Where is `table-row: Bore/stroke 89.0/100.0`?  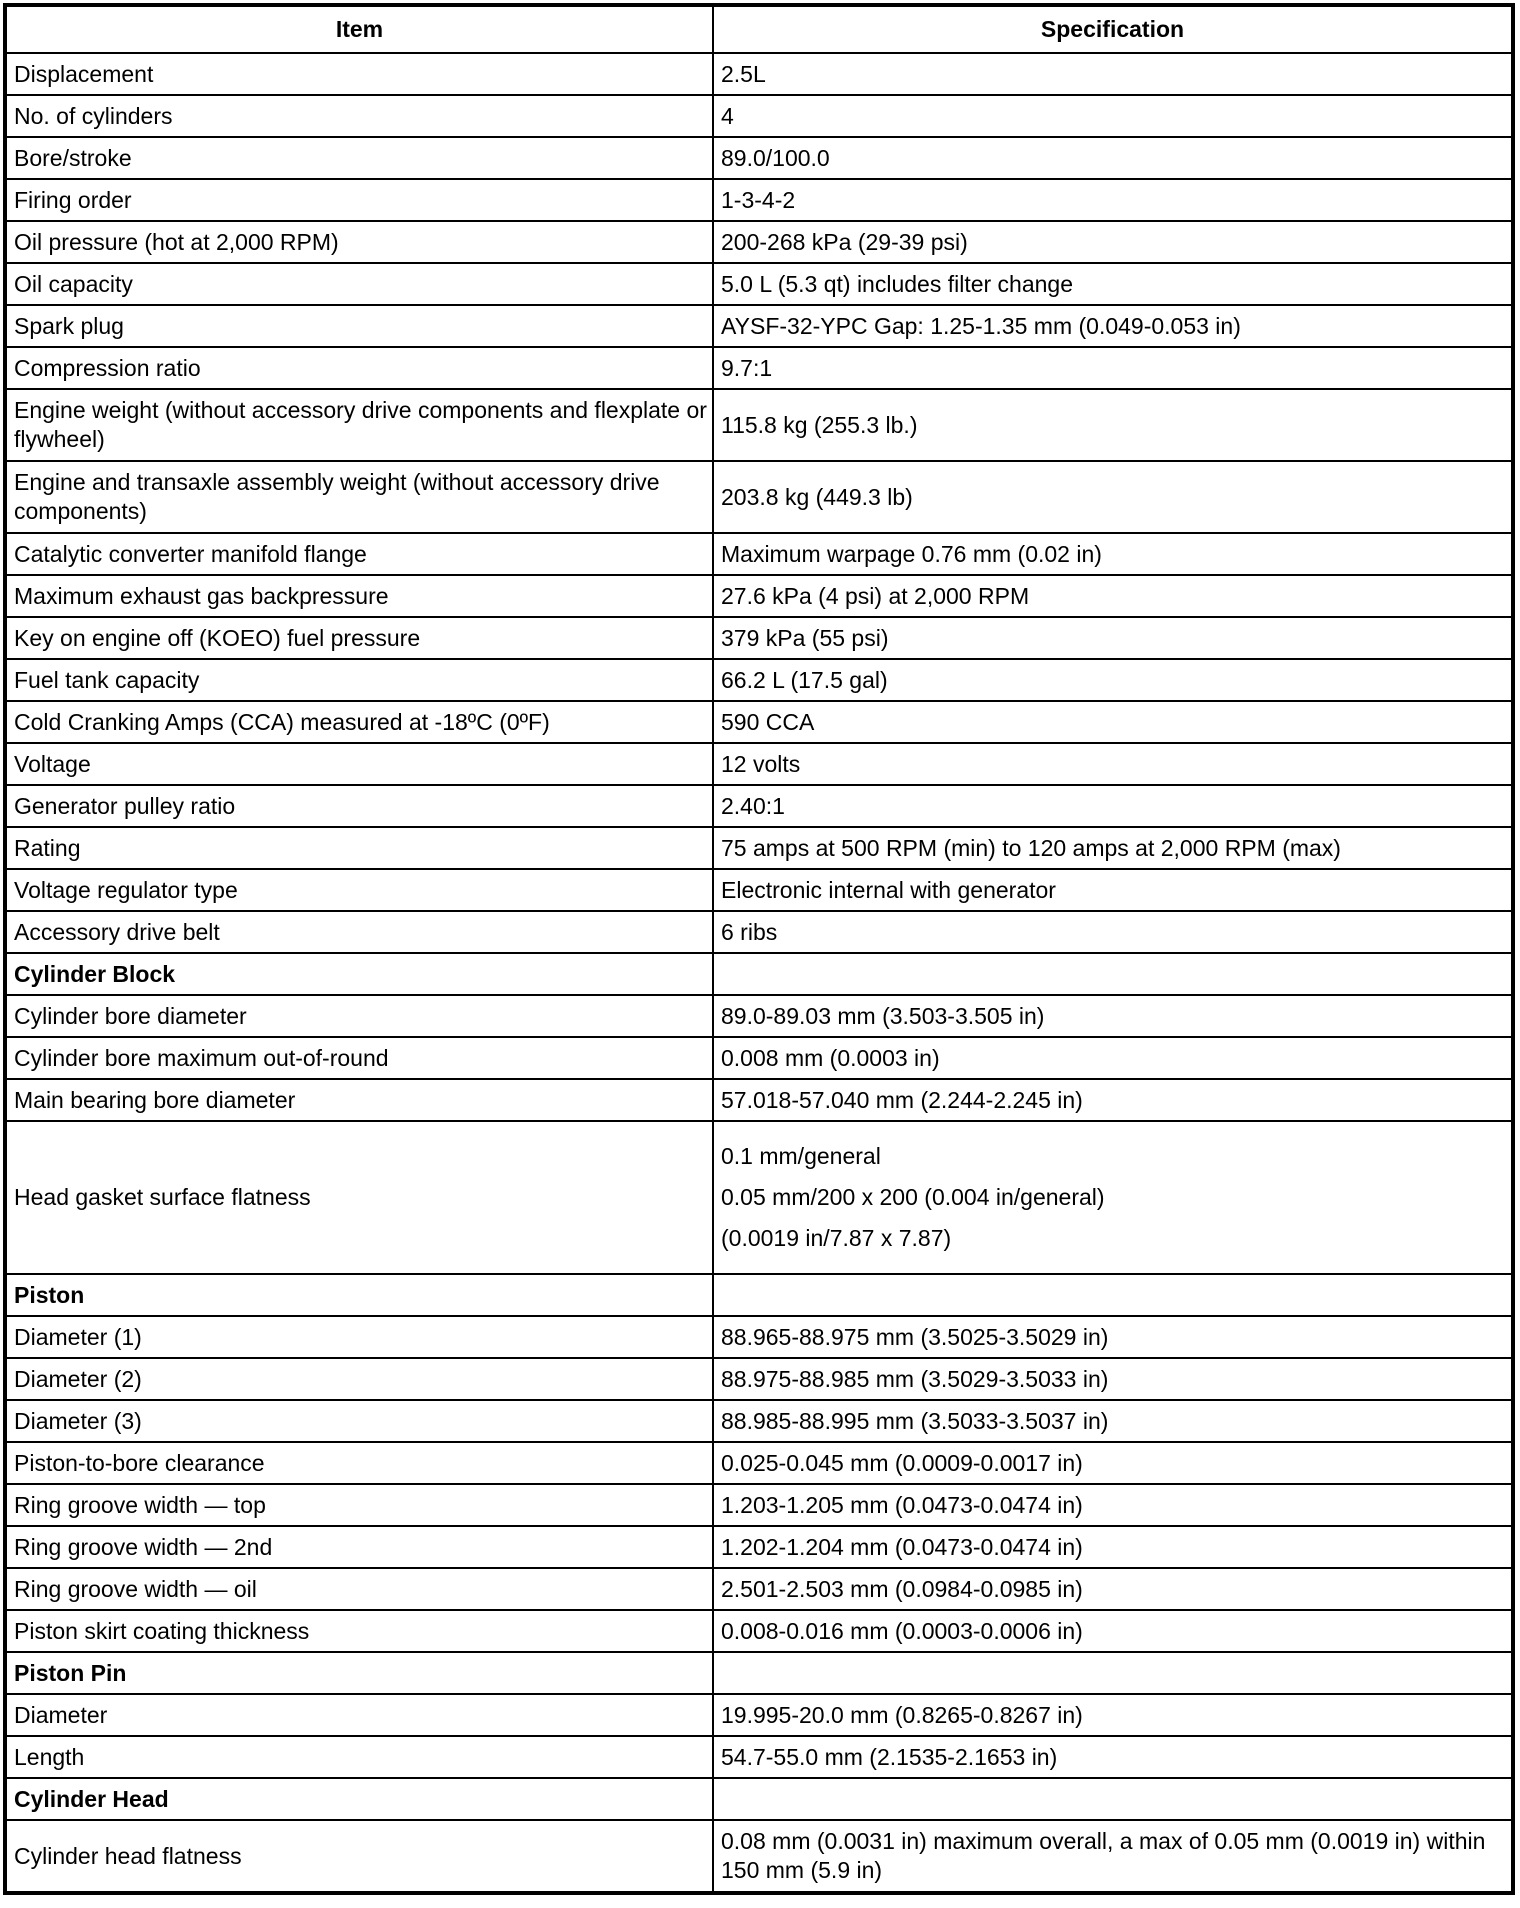
table-row: Bore/stroke 89.0/100.0 is located at coordinates (759, 158).